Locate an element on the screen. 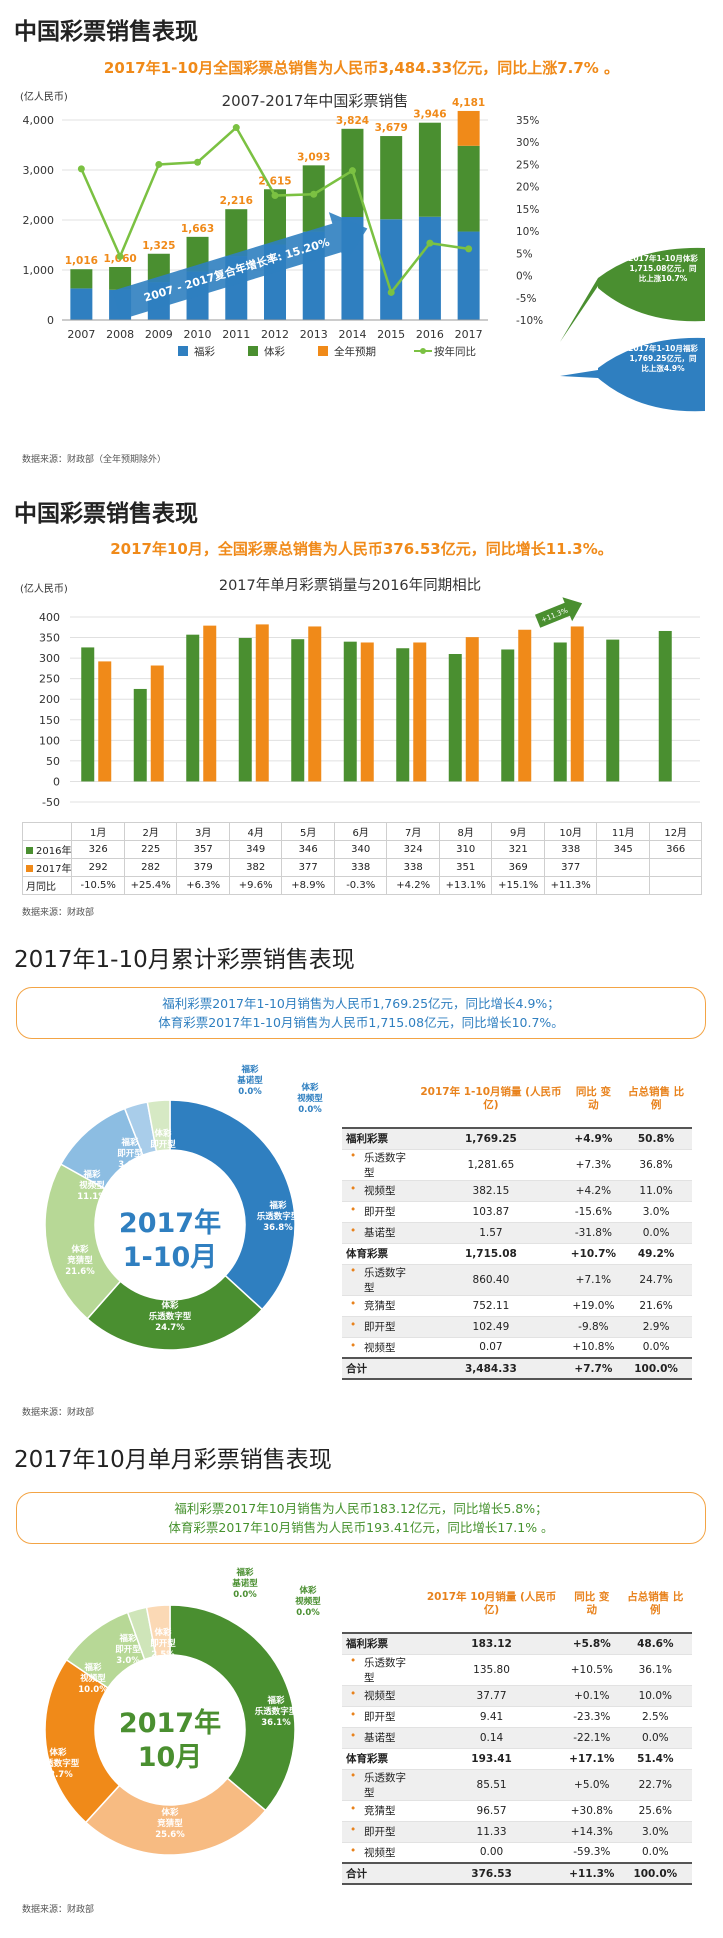  donut-label-line: 即开型 is located at coordinates (128, 1649).